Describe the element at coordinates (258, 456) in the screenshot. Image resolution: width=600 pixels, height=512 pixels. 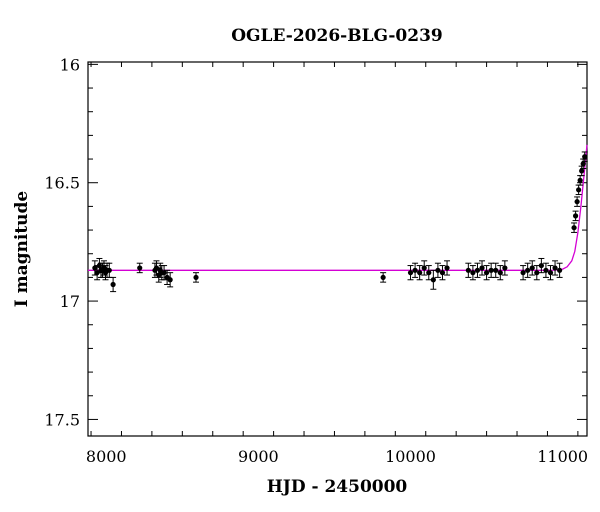
I see `x-tick-label: 9000` at that location.